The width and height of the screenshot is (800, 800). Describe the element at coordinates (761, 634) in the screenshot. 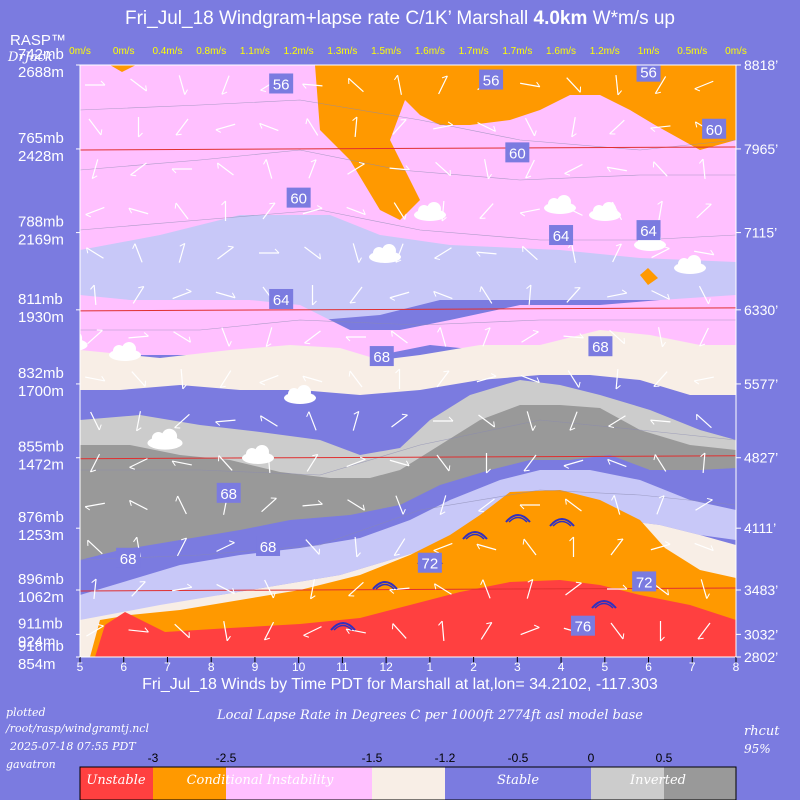

I see `height-ft-label: 3032’` at that location.